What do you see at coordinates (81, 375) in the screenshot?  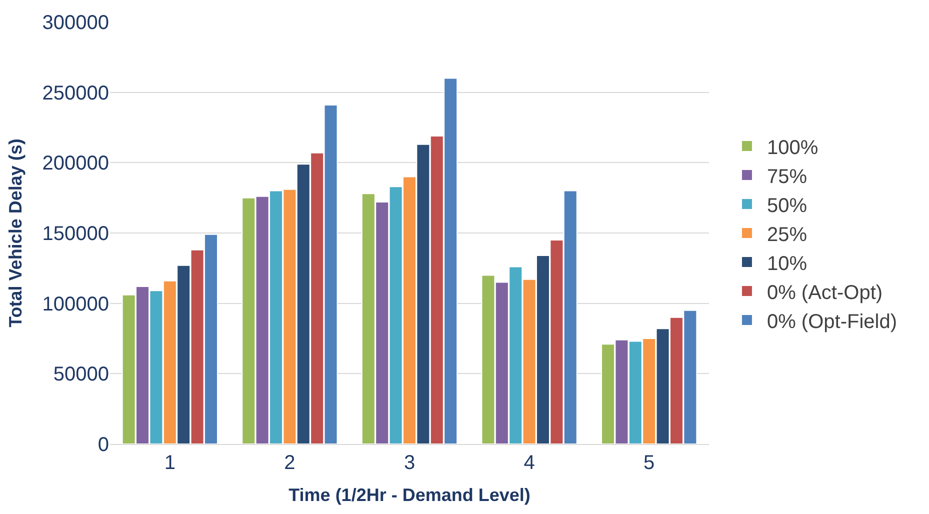 I see `y-tick-label: 50000` at bounding box center [81, 375].